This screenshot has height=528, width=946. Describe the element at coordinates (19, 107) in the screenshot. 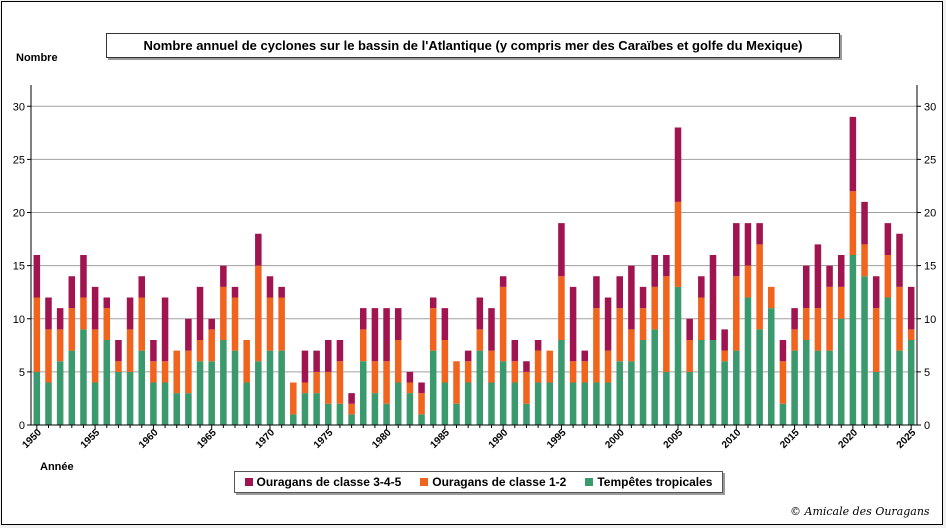

I see `y-tick-label-left: 30` at that location.